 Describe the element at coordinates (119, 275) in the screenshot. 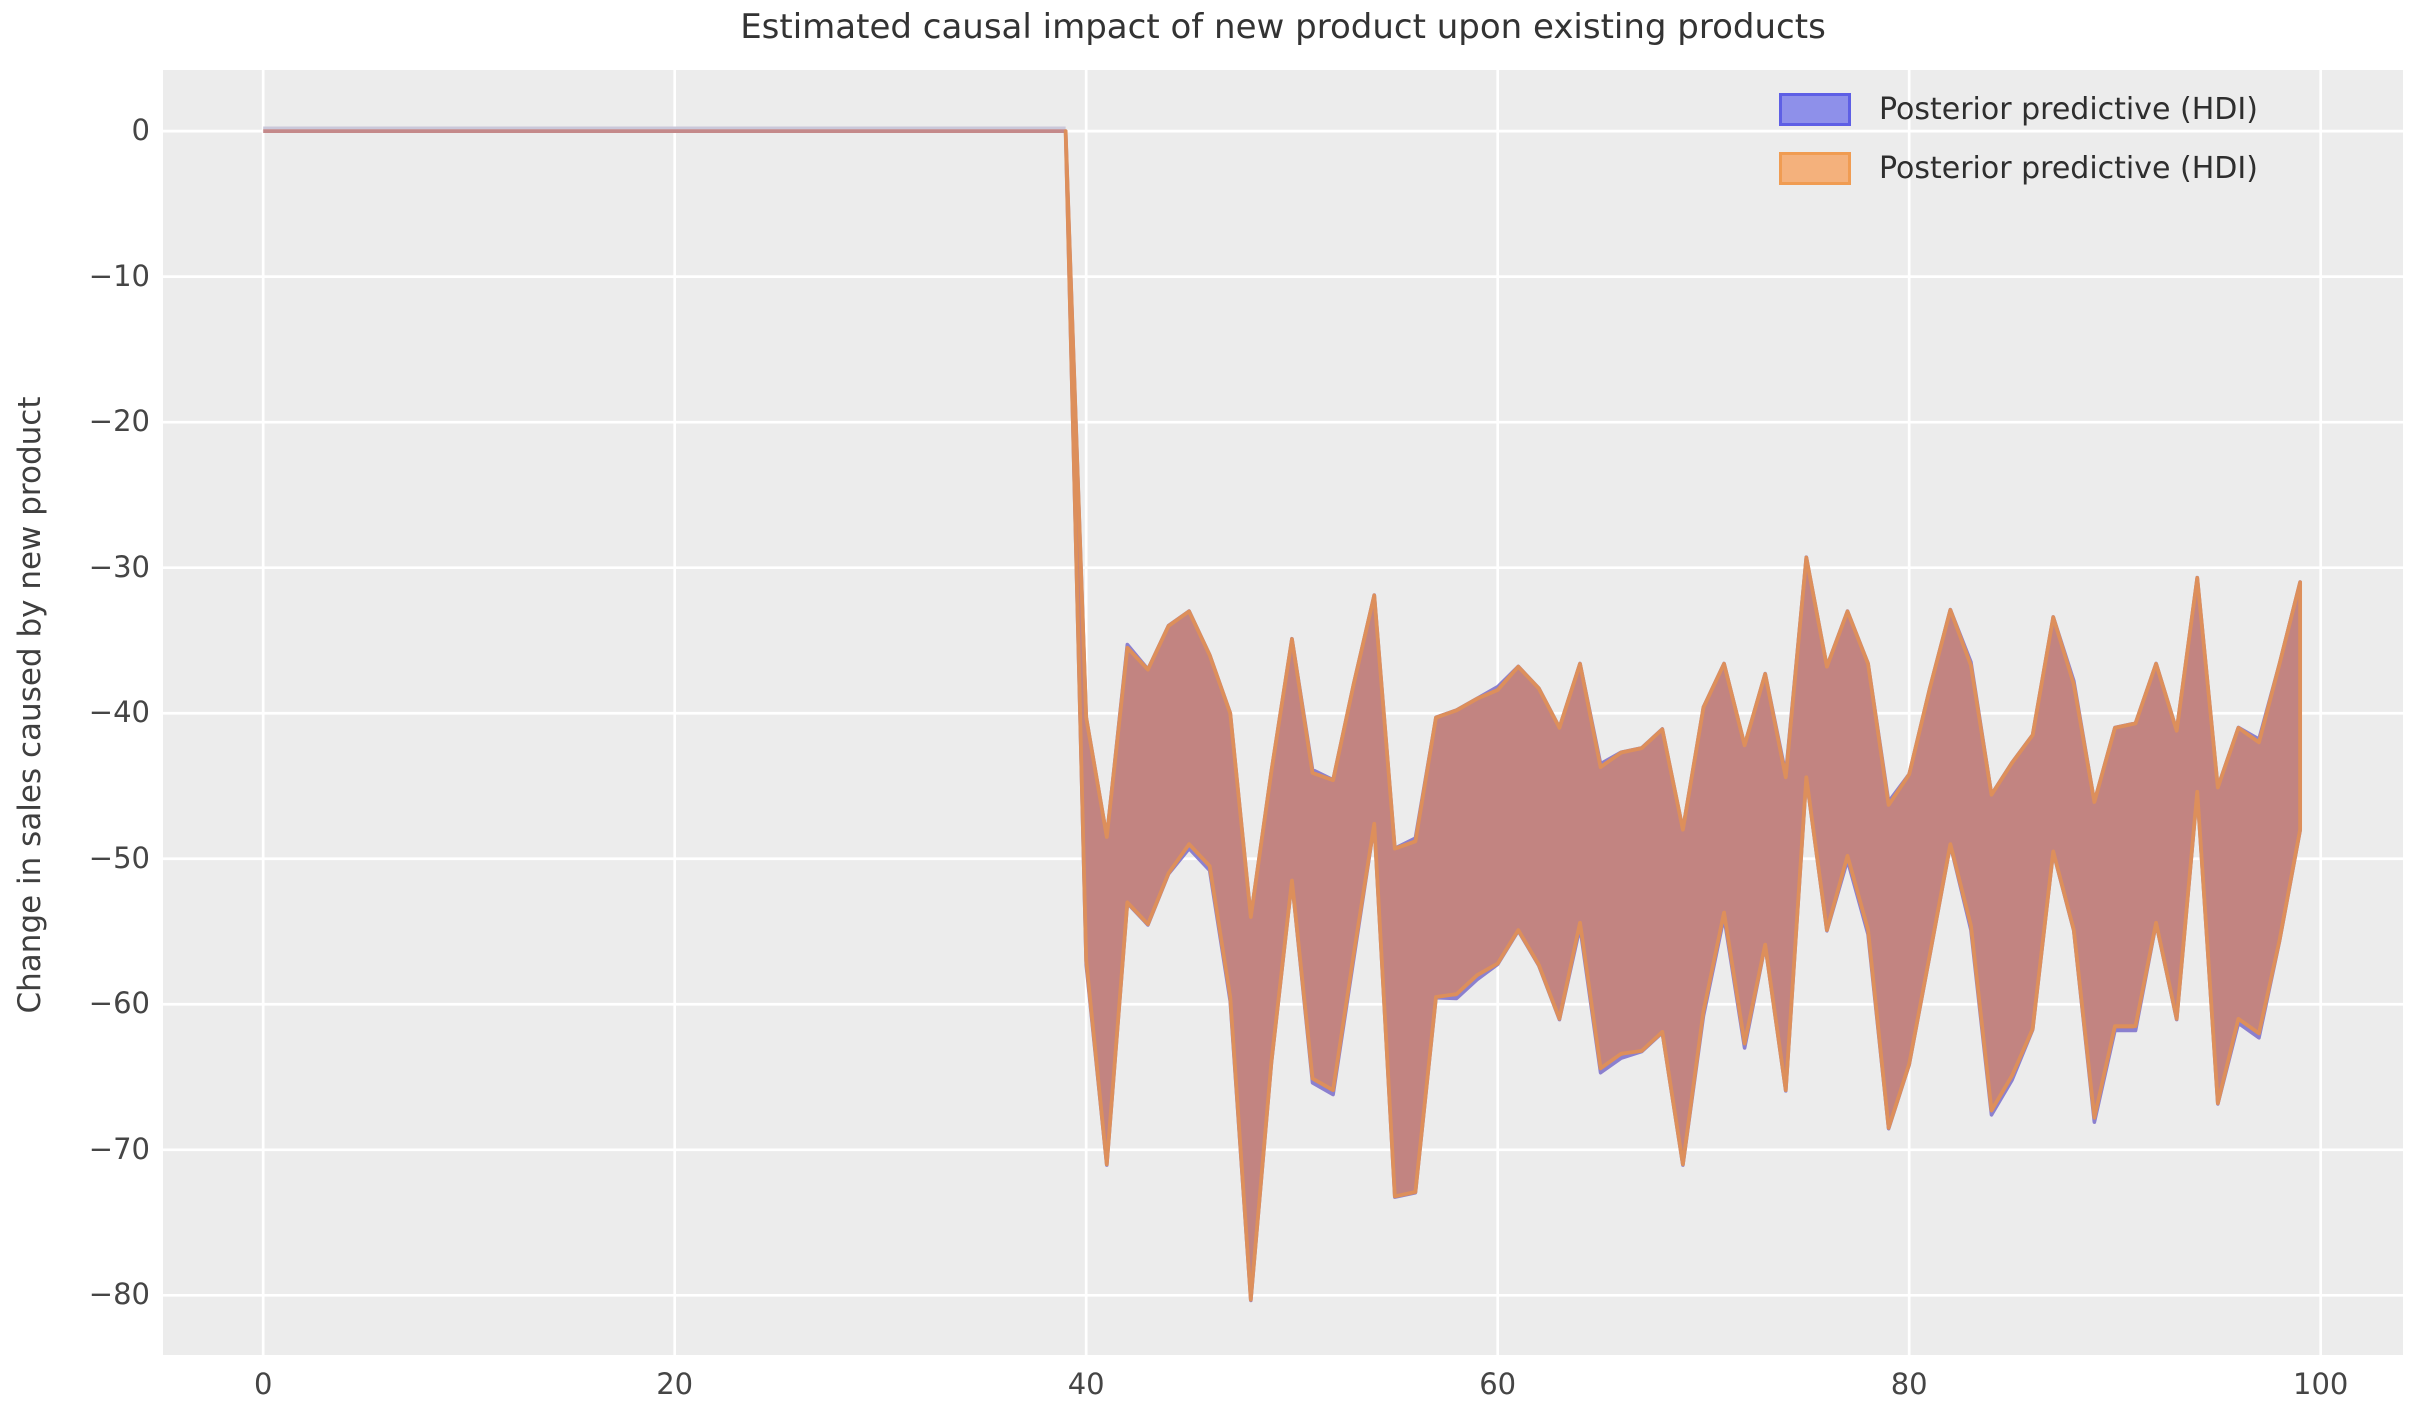

I see `y-tick-label: −10` at that location.